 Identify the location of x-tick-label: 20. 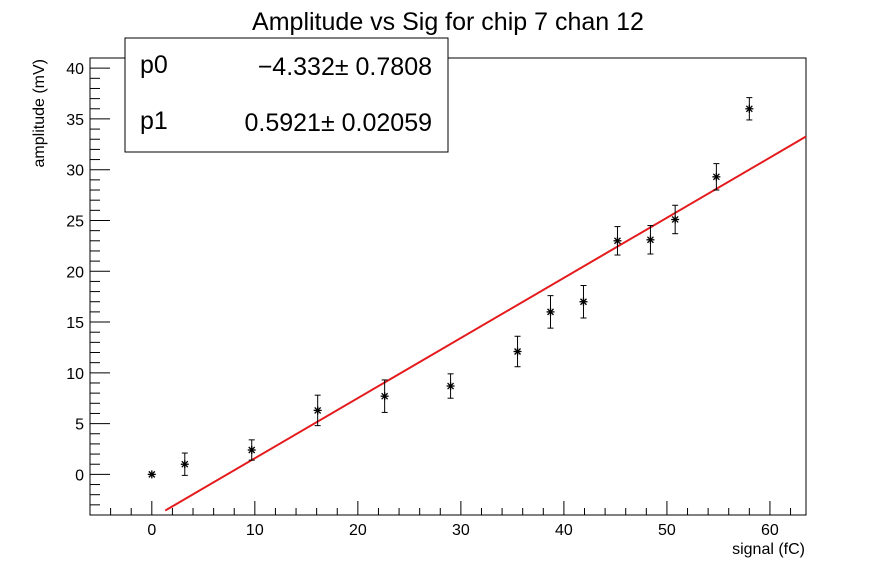
(358, 530).